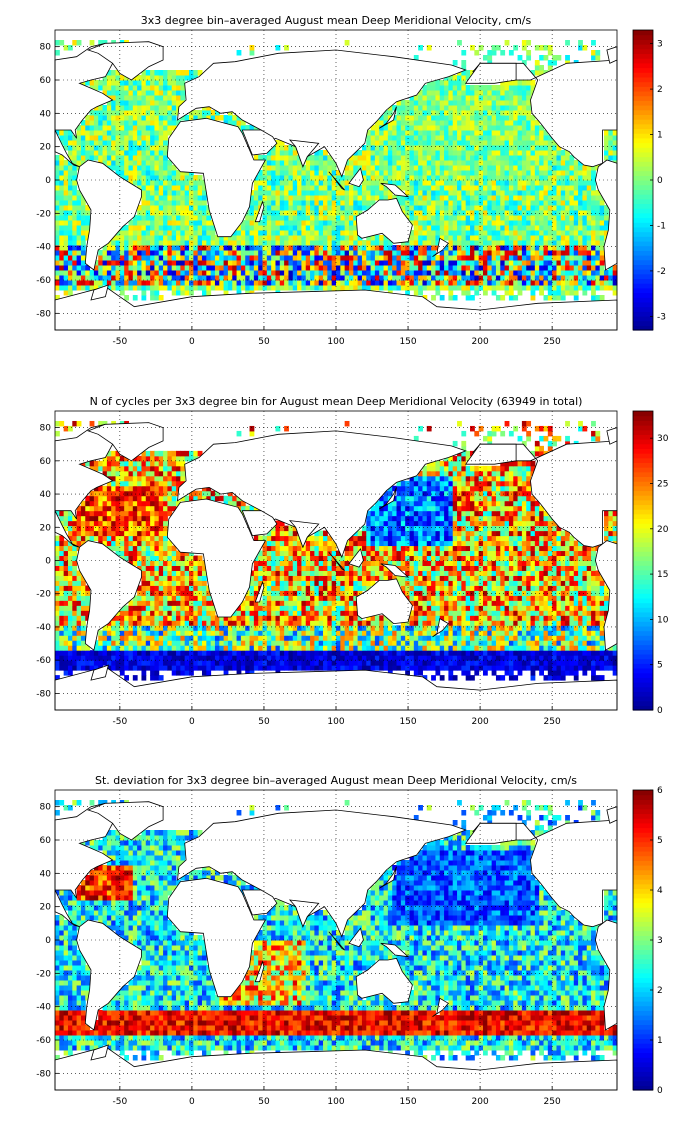  Describe the element at coordinates (643, 61) in the screenshot. I see `colorbar-segment` at that location.